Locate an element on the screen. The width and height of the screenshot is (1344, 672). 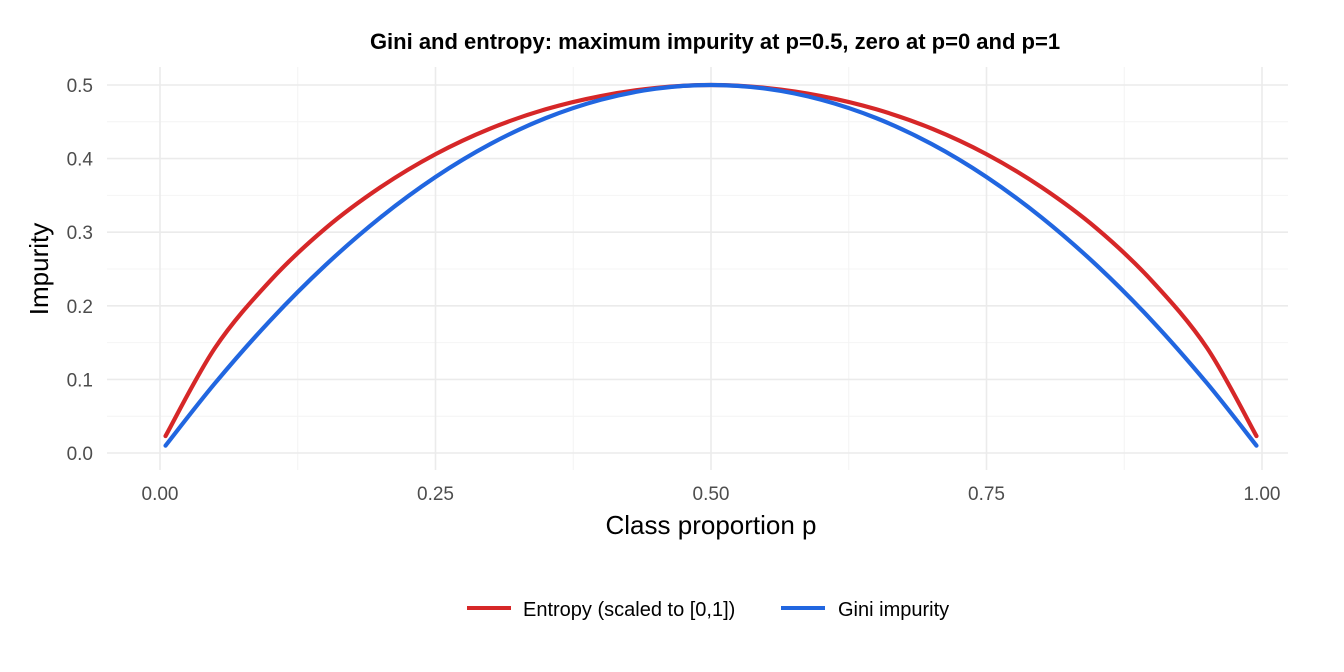
x-axis-ticks: 0.00 0.25 0.50 0.75 1.00 is located at coordinates (711, 494).